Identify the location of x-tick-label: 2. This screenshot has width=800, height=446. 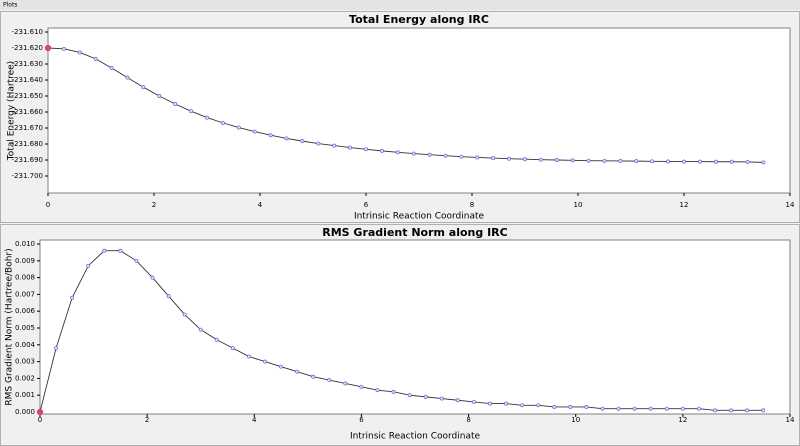
(154, 205).